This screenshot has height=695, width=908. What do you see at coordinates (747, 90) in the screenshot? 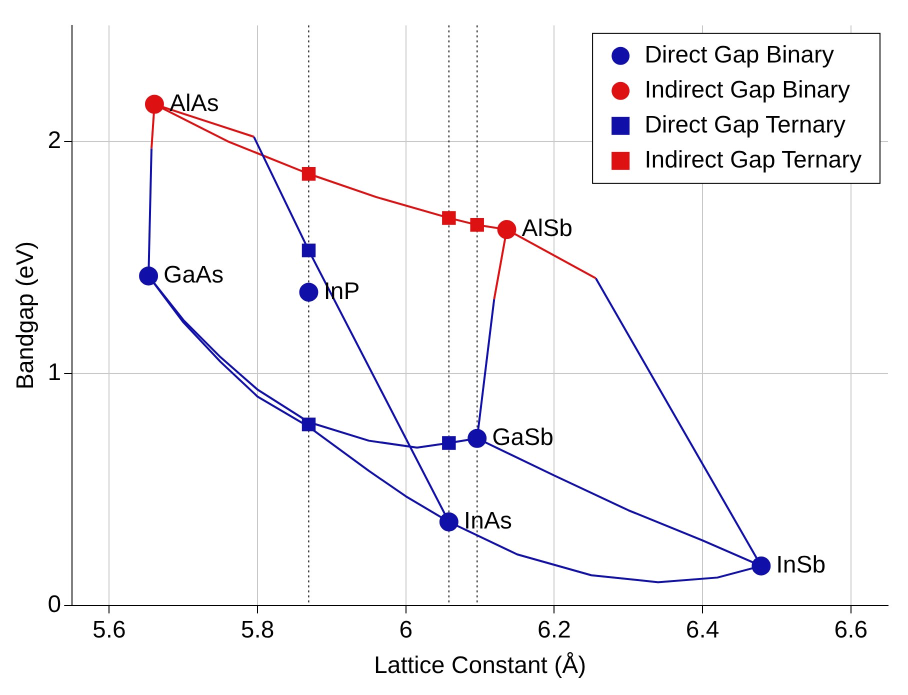
I see `legend-label: Indirect Gap Binary` at bounding box center [747, 90].